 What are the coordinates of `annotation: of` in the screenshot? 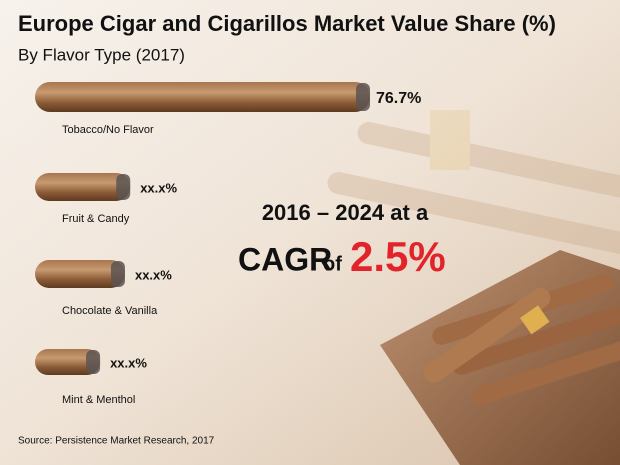 It's located at (332, 264).